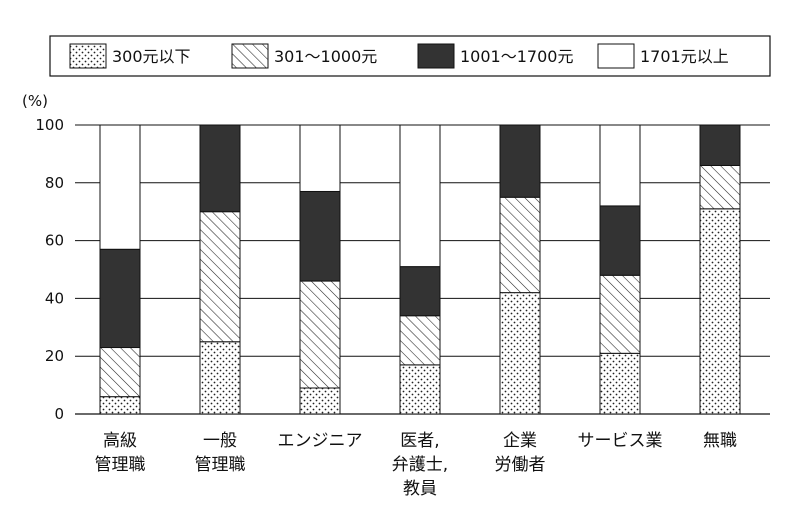  I want to click on legend-label: 300元以下, so click(151, 56).